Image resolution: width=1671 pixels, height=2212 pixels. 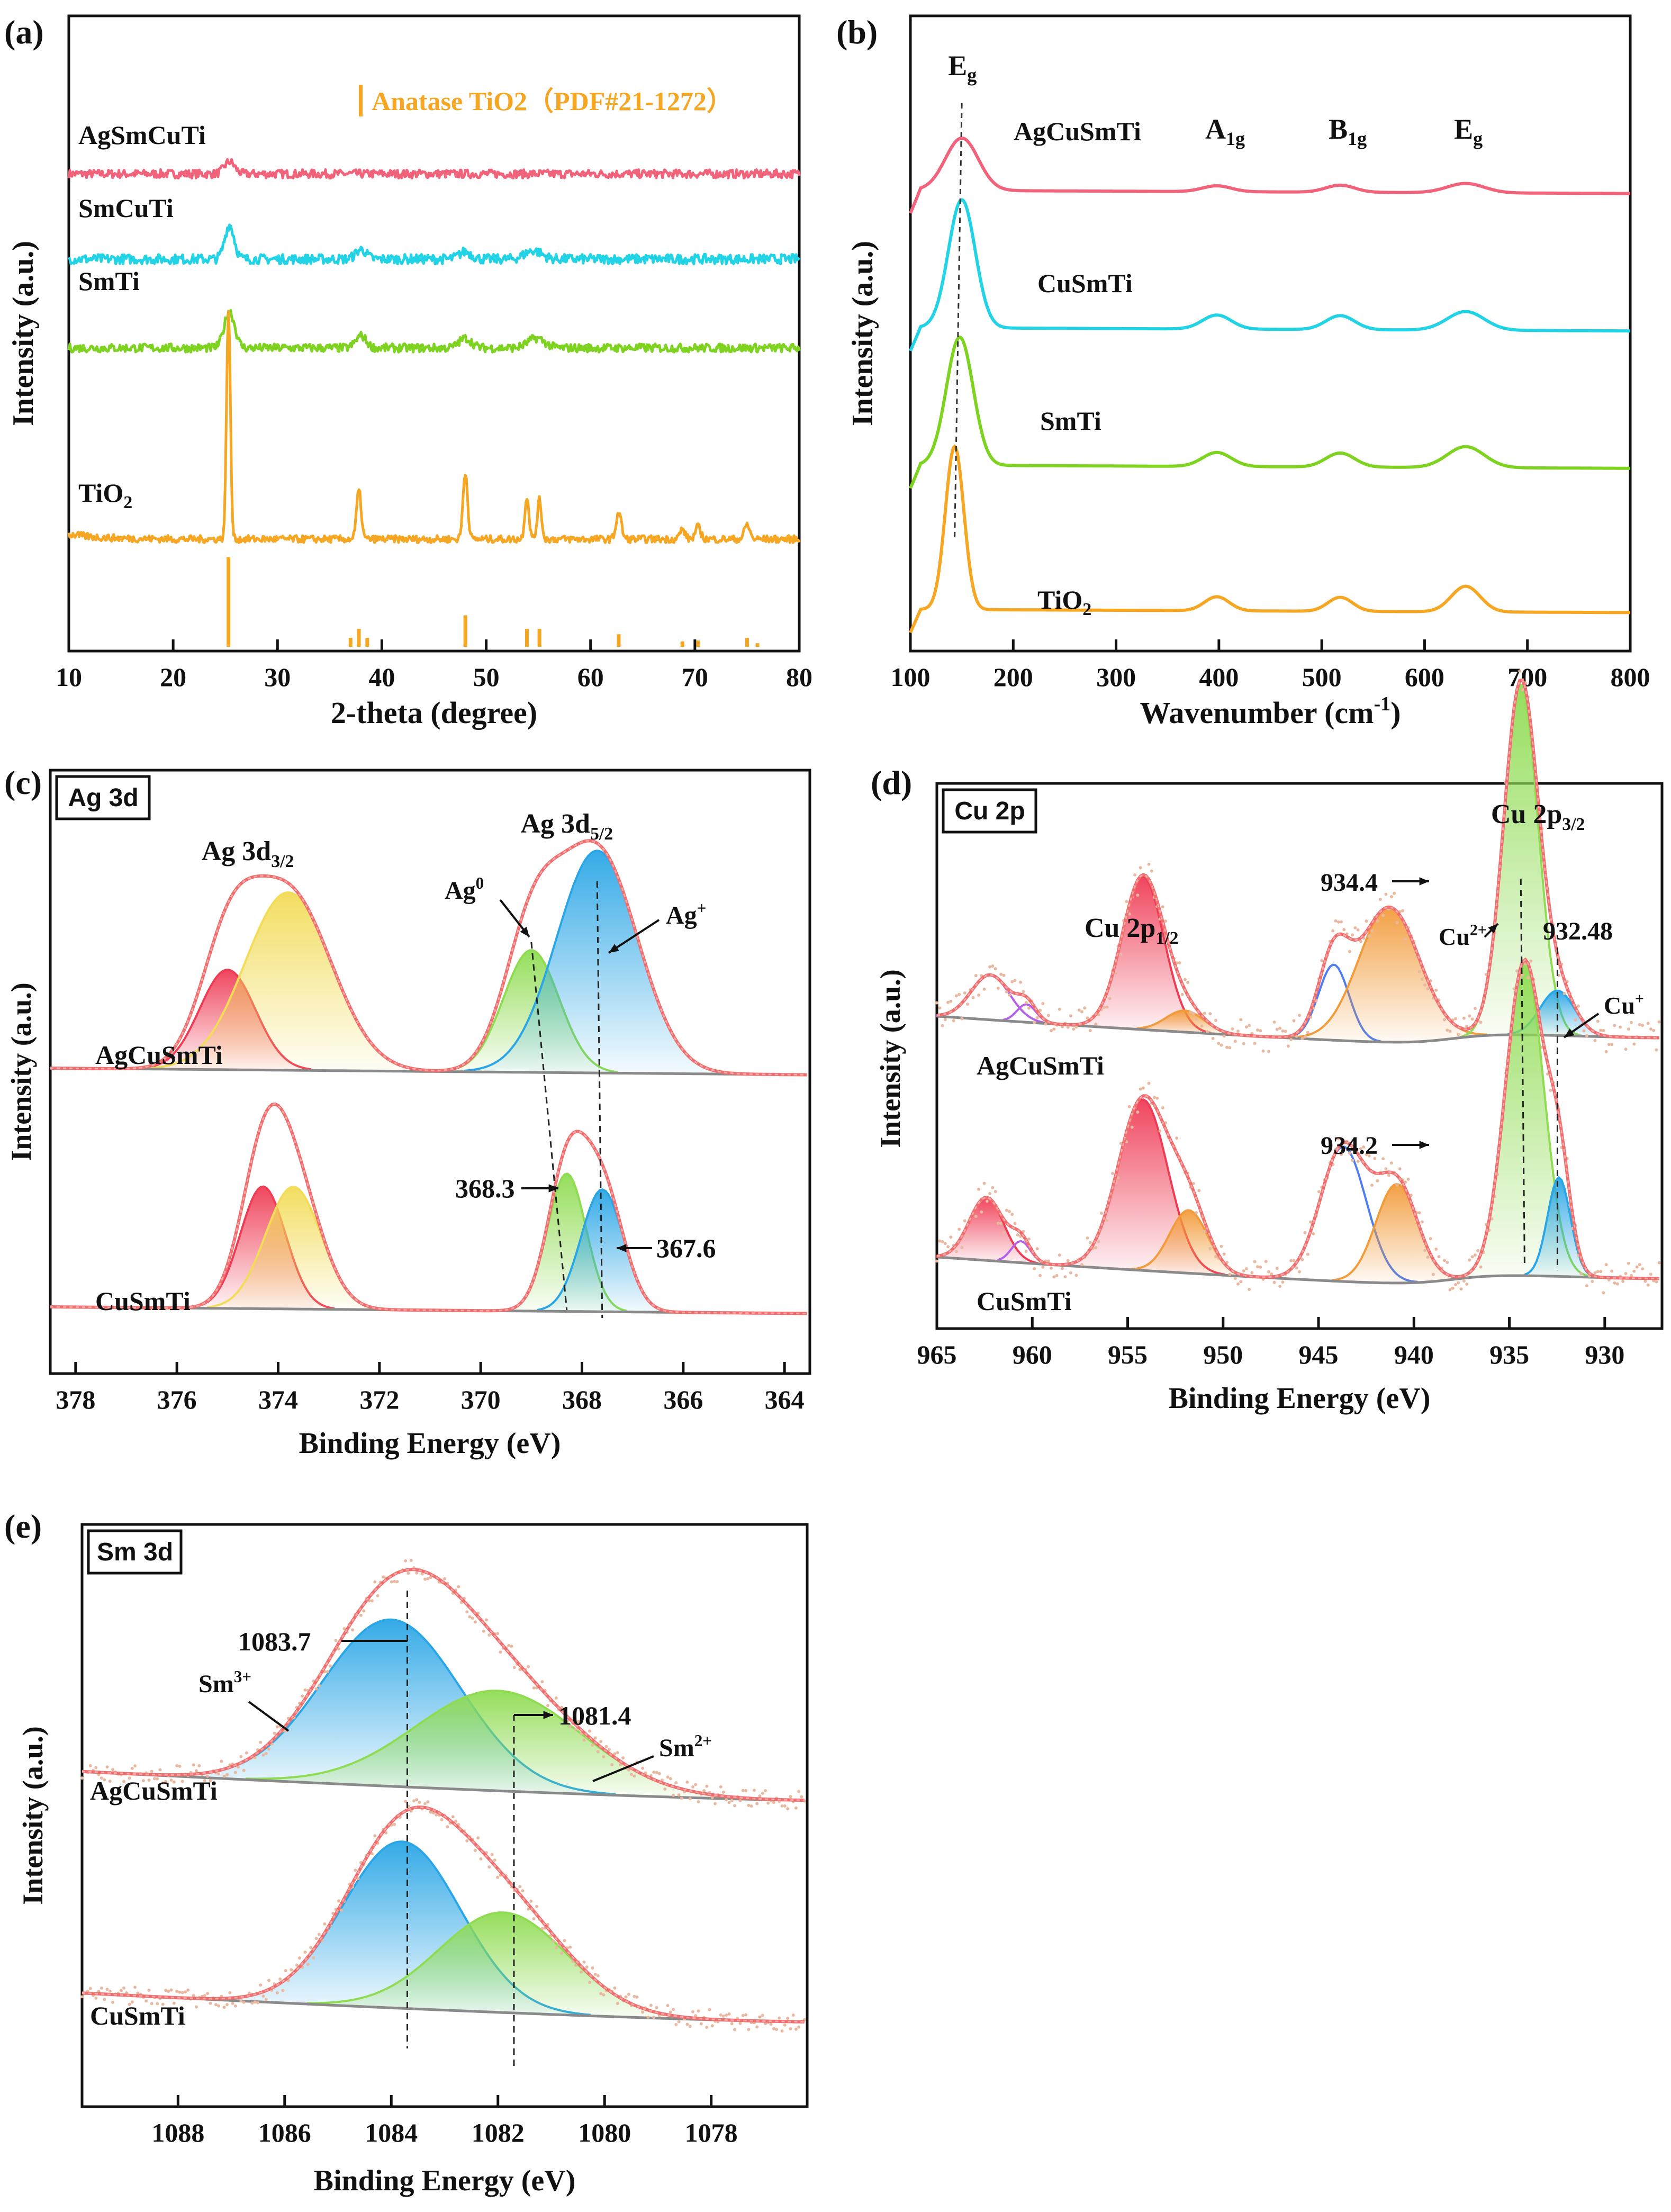 I want to click on panel-e-spectra: AgCuSmTi CuSmTi, so click(x=443, y=1795).